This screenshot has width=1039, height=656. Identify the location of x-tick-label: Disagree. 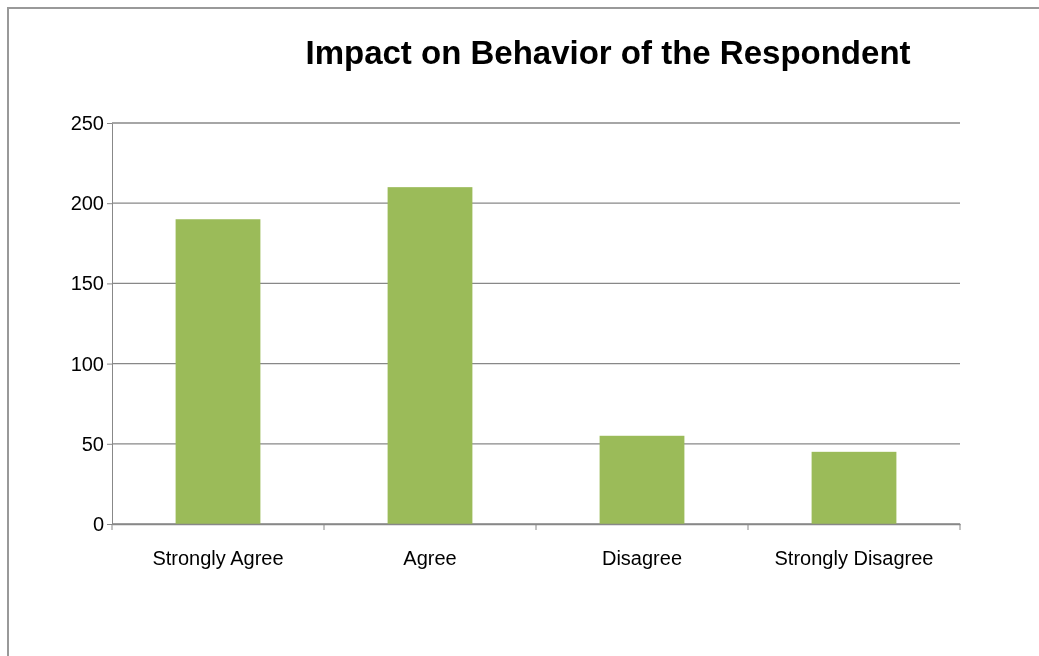
(642, 558).